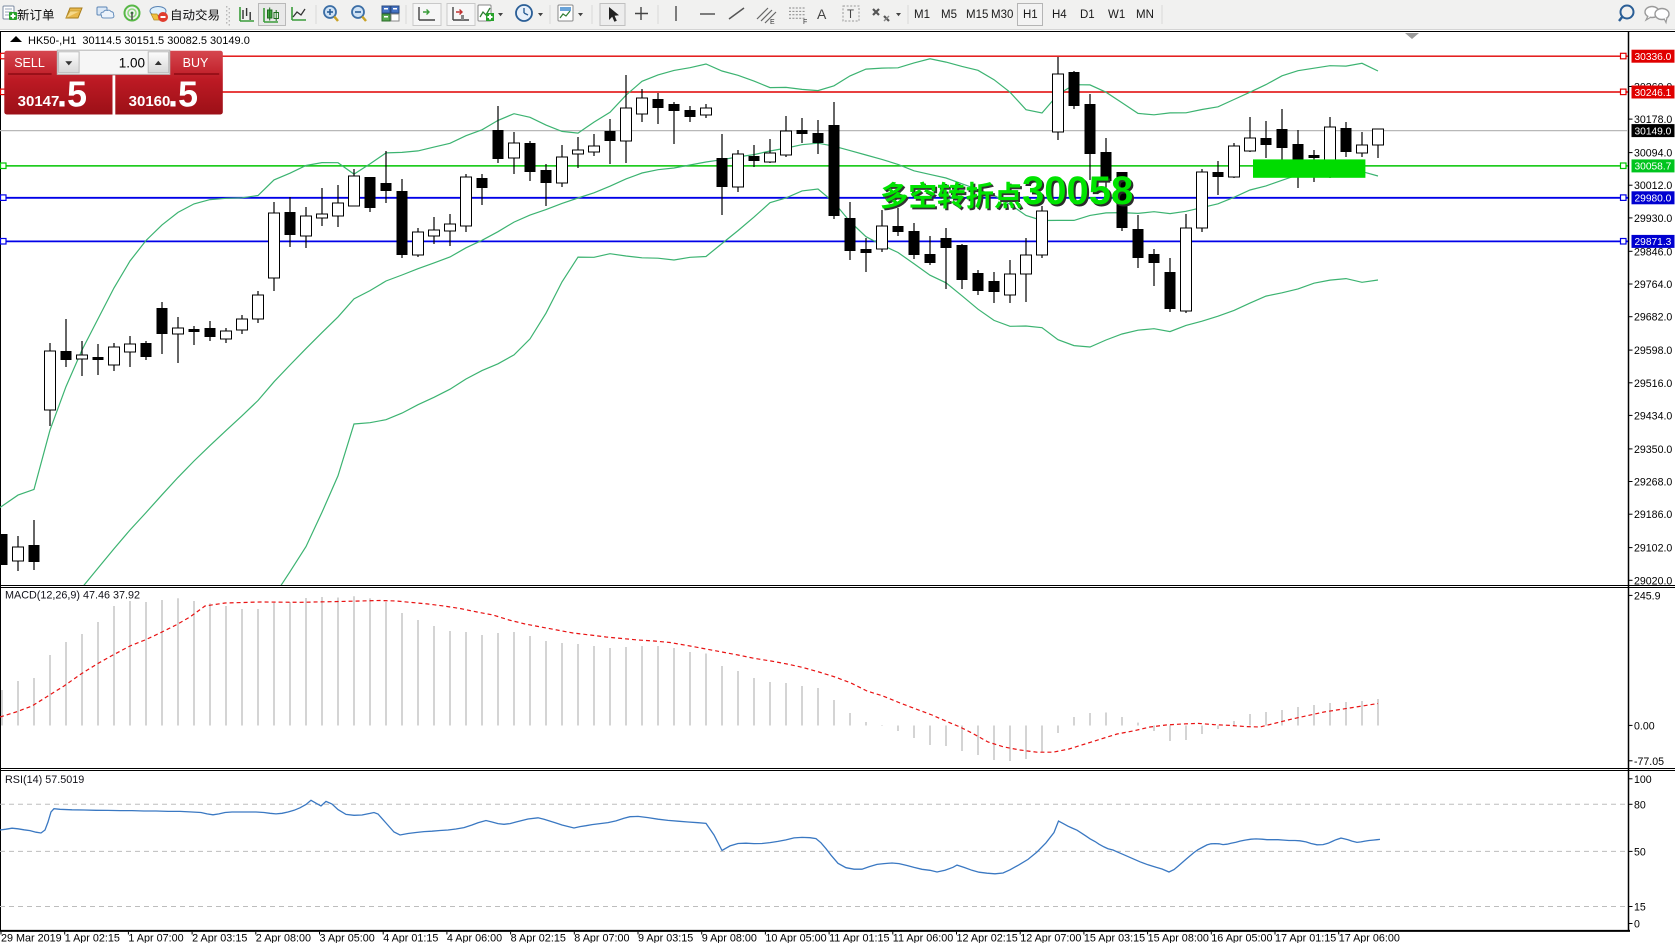 The height and width of the screenshot is (943, 1675). What do you see at coordinates (922, 15) in the screenshot?
I see `svg-text: M1` at bounding box center [922, 15].